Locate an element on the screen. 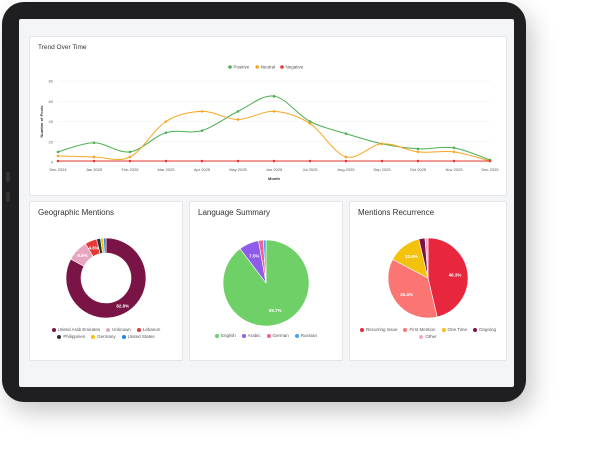 The width and height of the screenshot is (600, 476). slice-united-arab-emirates is located at coordinates (106, 278).